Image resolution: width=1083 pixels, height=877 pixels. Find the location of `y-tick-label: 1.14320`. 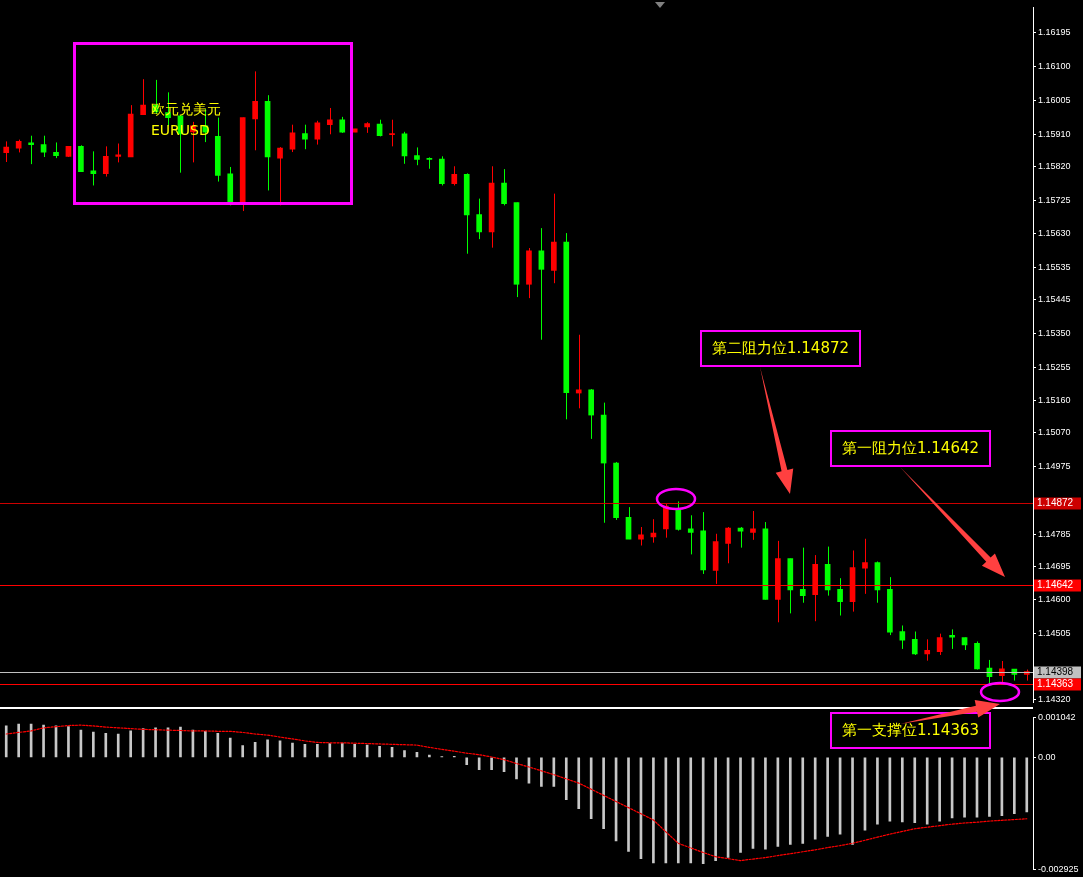

y-tick-label: 1.14320 is located at coordinates (1054, 698).